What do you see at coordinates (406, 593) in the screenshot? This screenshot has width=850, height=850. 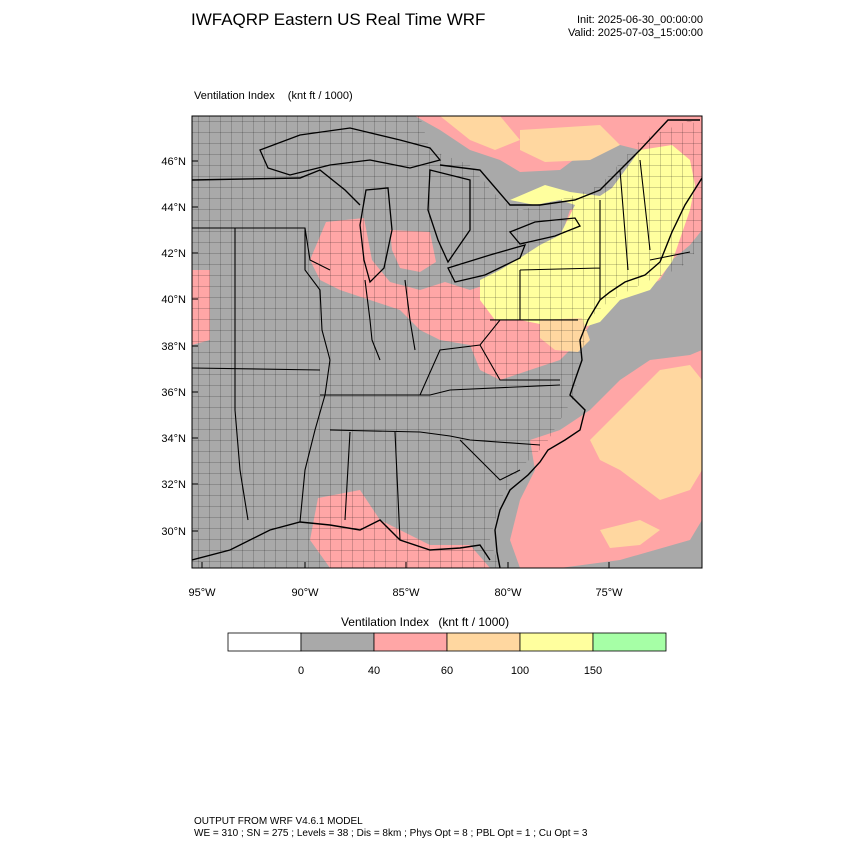 I see `lon-tick-label: 85°W` at bounding box center [406, 593].